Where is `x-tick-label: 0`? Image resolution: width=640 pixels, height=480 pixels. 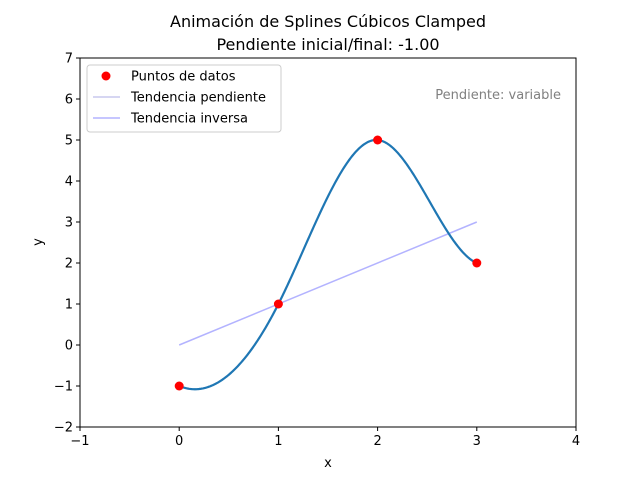
x-tick-label: 0 is located at coordinates (179, 441).